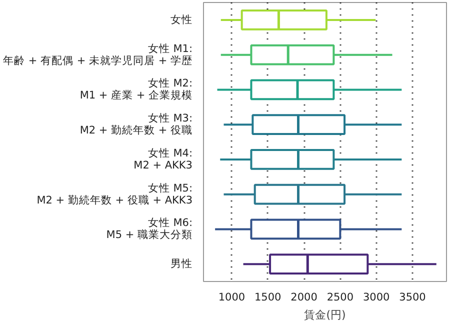 The height and width of the screenshot is (324, 450). Describe the element at coordinates (181, 20) in the screenshot. I see `y-tick-label: 女性` at that location.